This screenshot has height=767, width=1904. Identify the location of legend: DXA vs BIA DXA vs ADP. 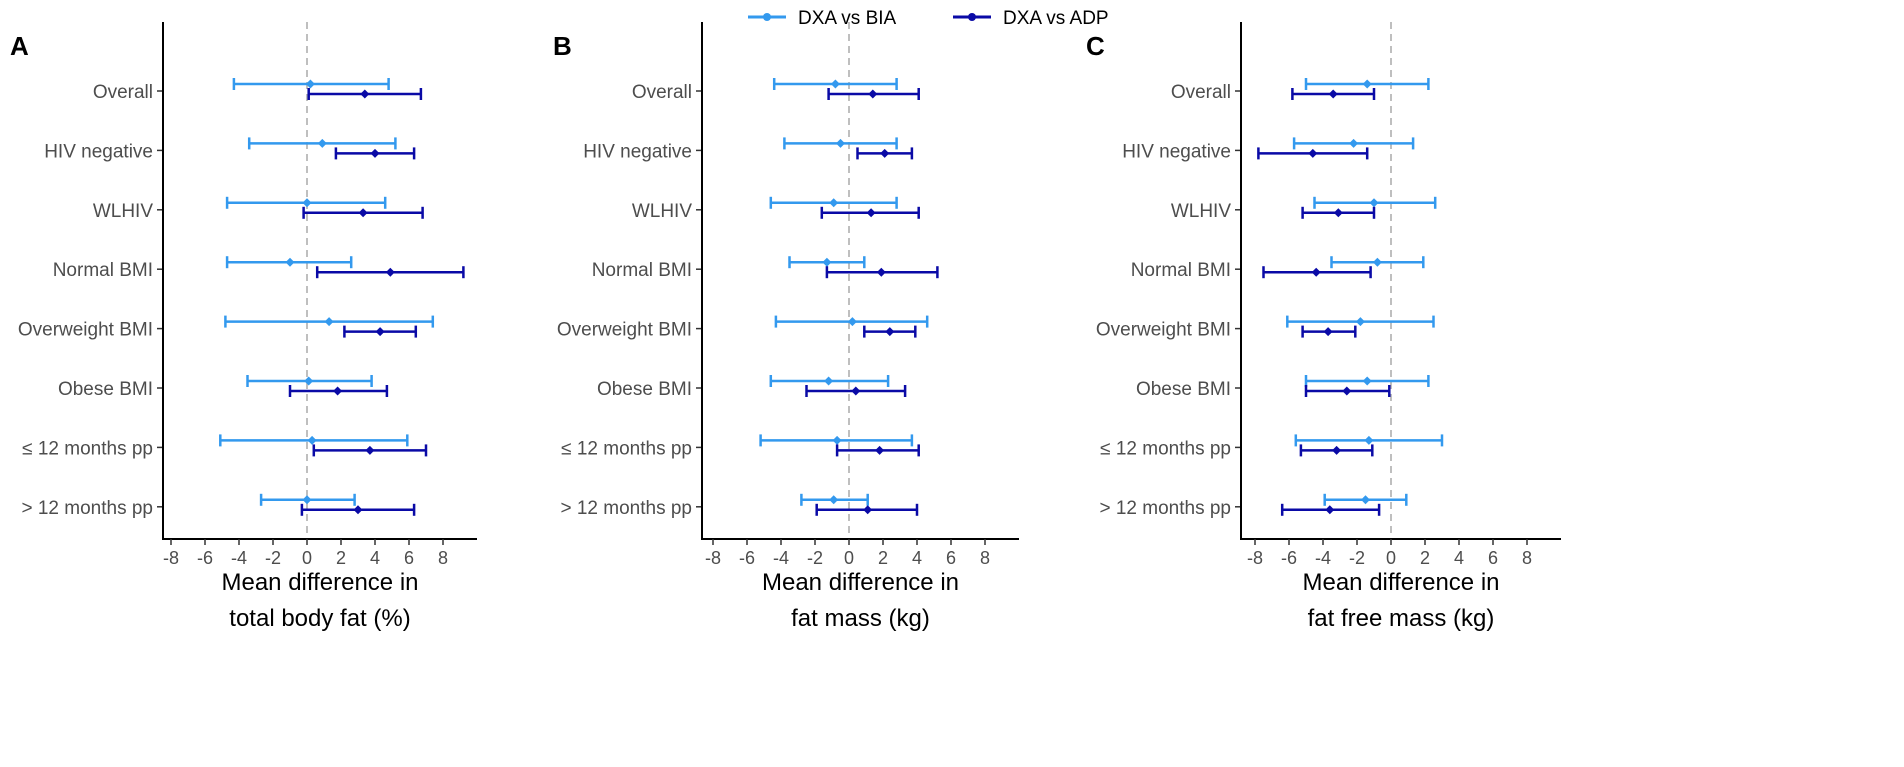
(928, 18).